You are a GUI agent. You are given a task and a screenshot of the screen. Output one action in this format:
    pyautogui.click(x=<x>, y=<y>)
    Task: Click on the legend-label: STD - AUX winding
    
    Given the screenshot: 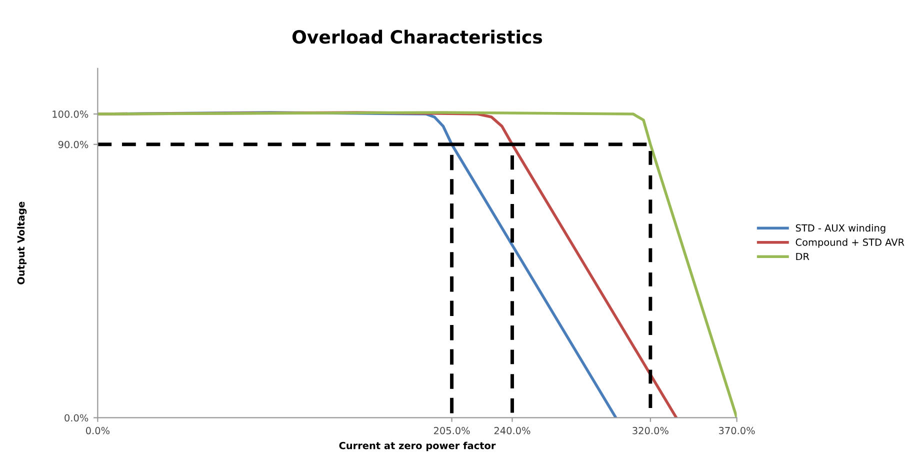 What is the action you would take?
    pyautogui.click(x=841, y=229)
    